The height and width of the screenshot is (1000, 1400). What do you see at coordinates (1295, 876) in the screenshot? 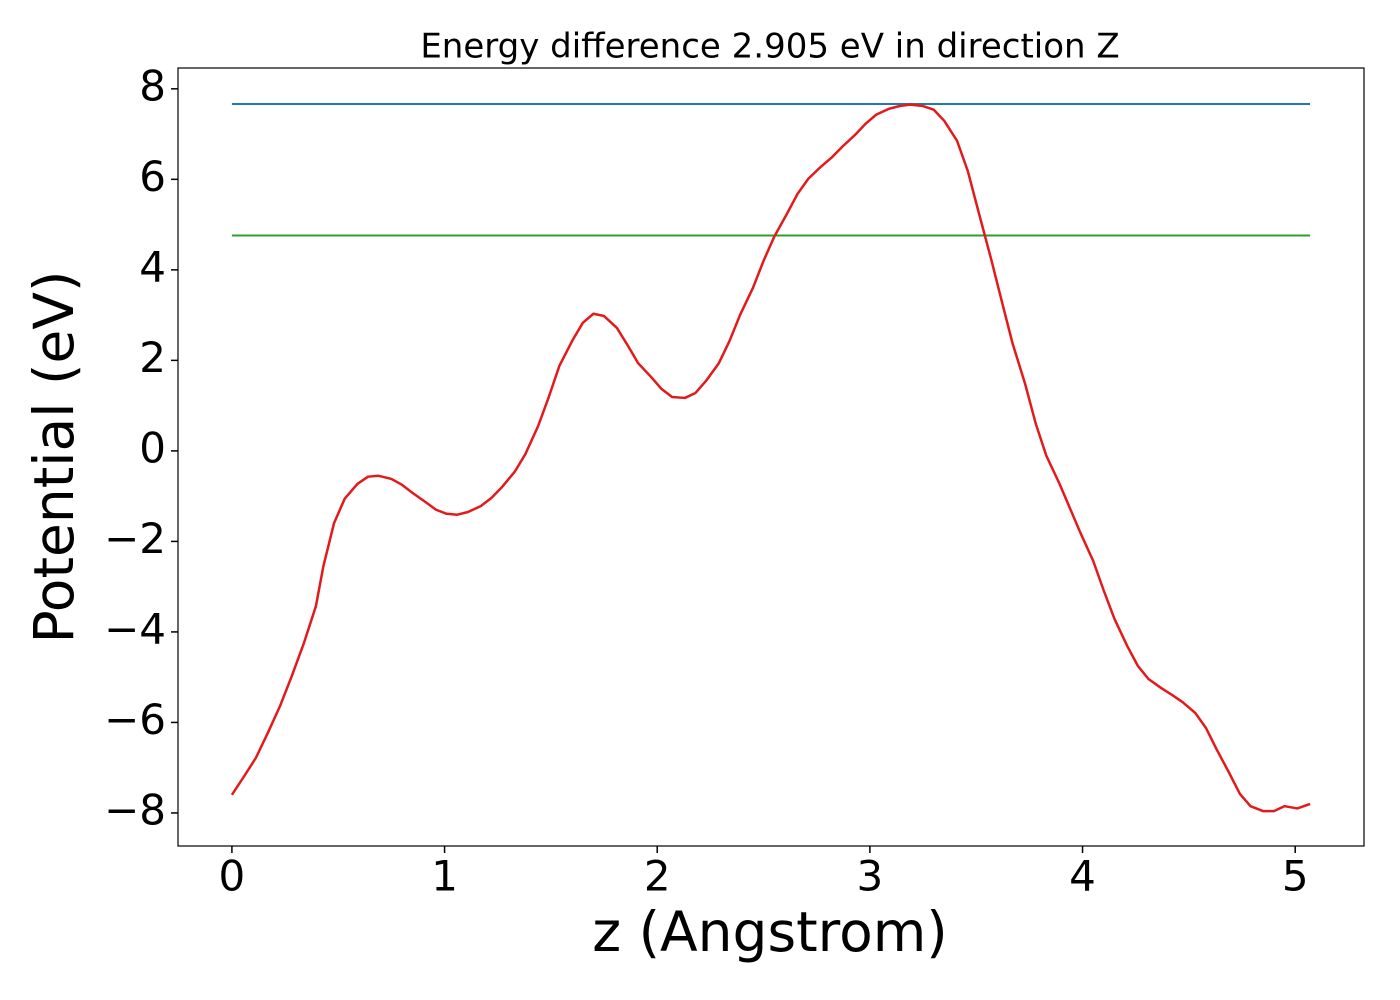
I see `x-tick-label: 5` at bounding box center [1295, 876].